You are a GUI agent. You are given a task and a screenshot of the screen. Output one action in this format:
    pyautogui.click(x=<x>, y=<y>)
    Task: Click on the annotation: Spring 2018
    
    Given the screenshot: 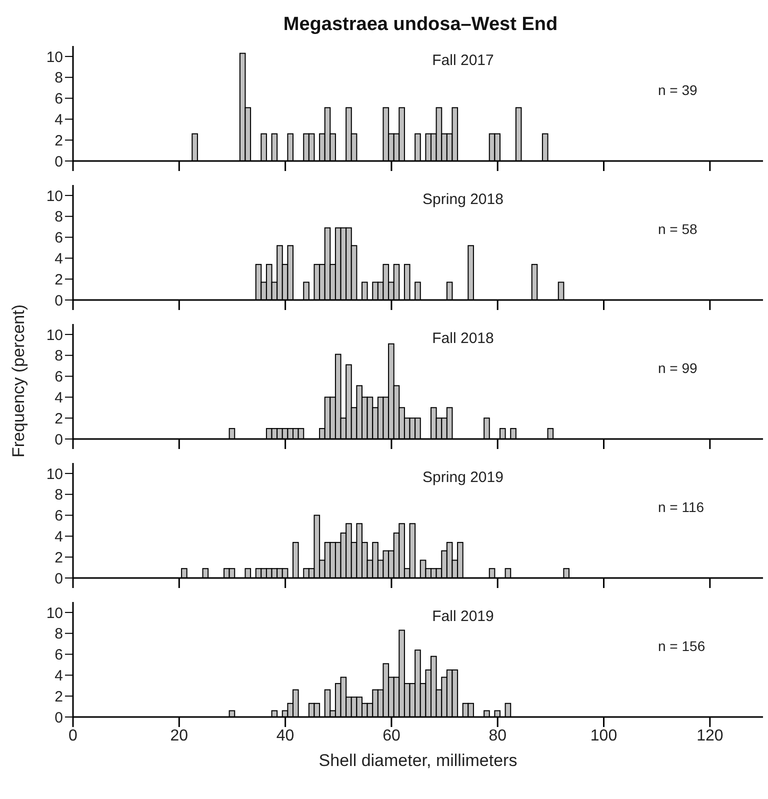 What is the action you would take?
    pyautogui.click(x=463, y=199)
    